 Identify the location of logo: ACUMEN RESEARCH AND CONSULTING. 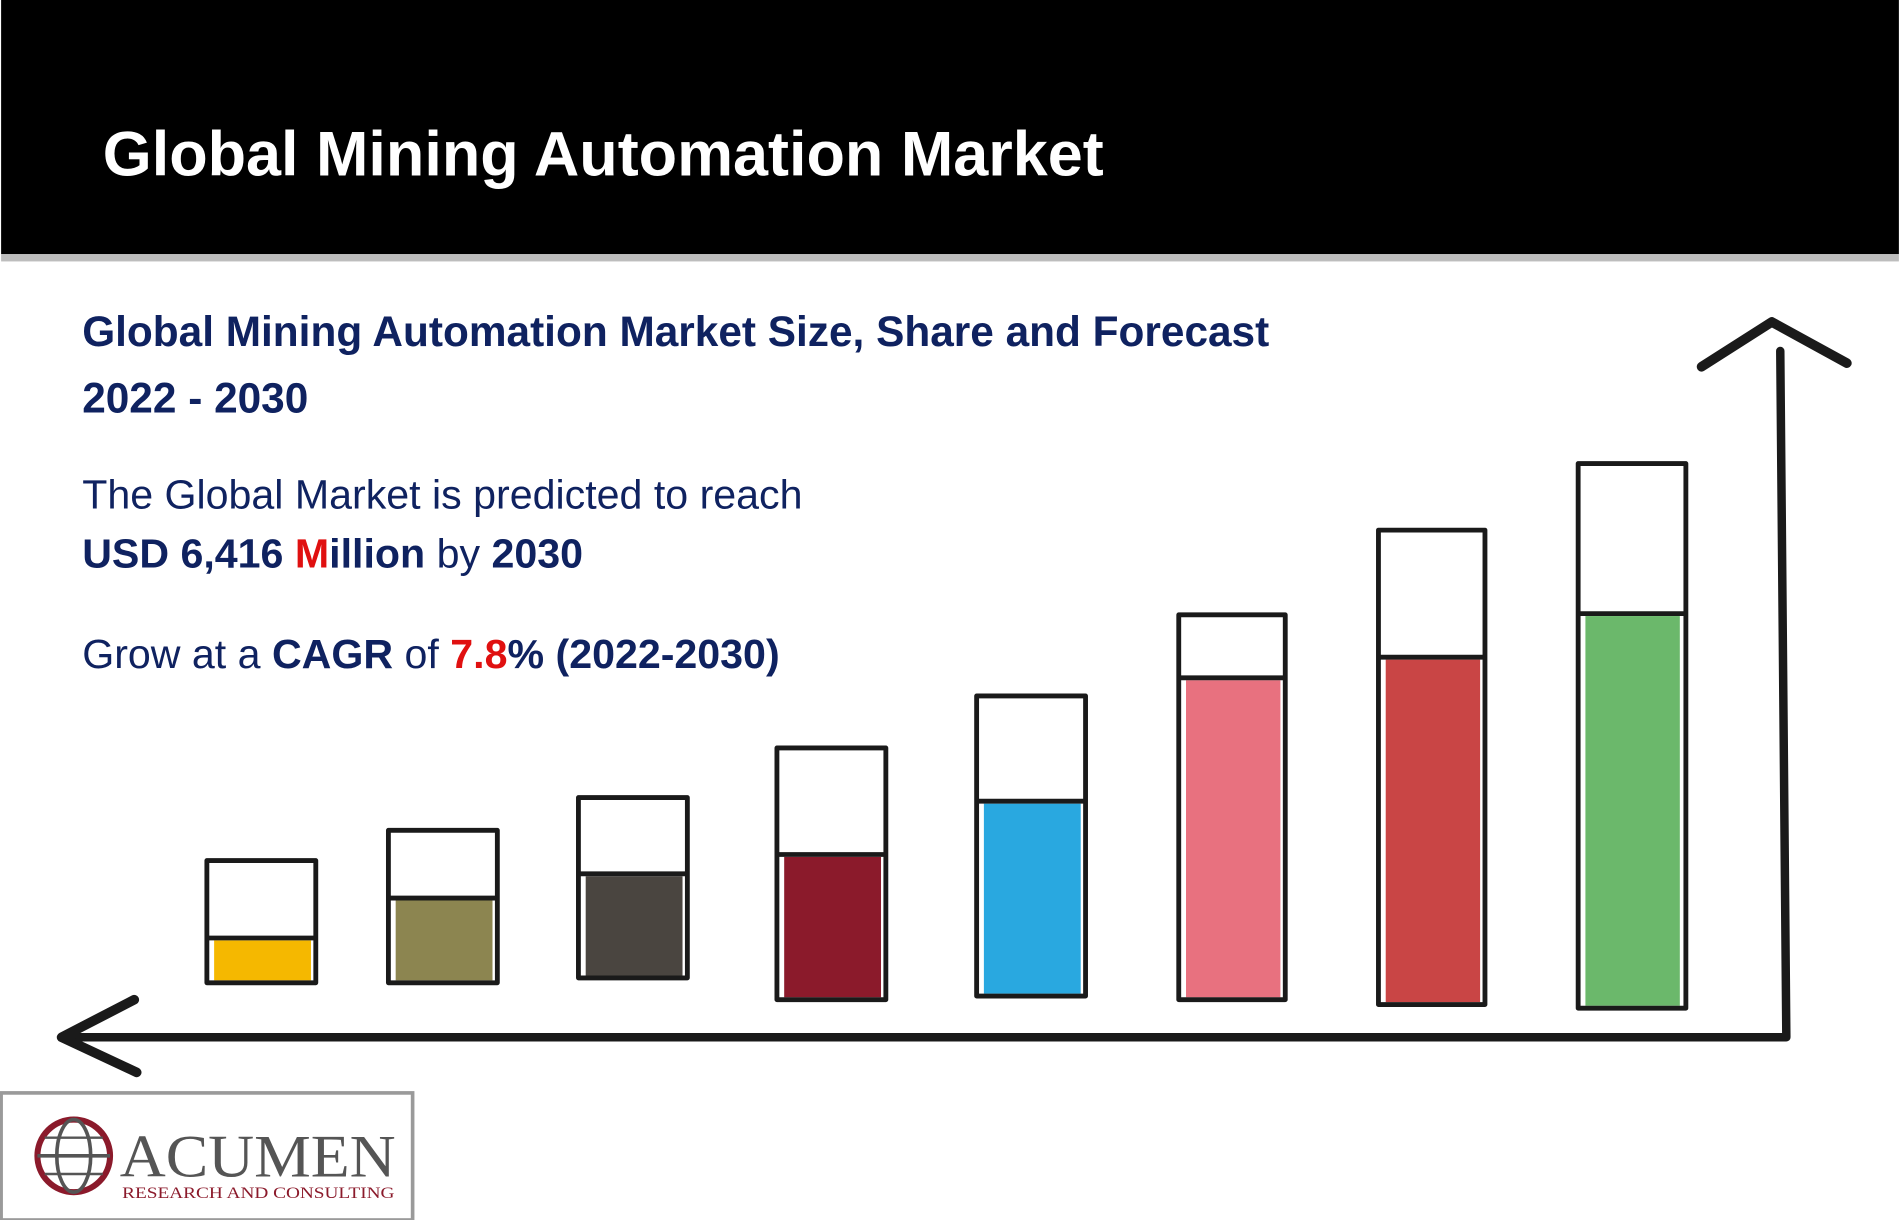
(207, 1155).